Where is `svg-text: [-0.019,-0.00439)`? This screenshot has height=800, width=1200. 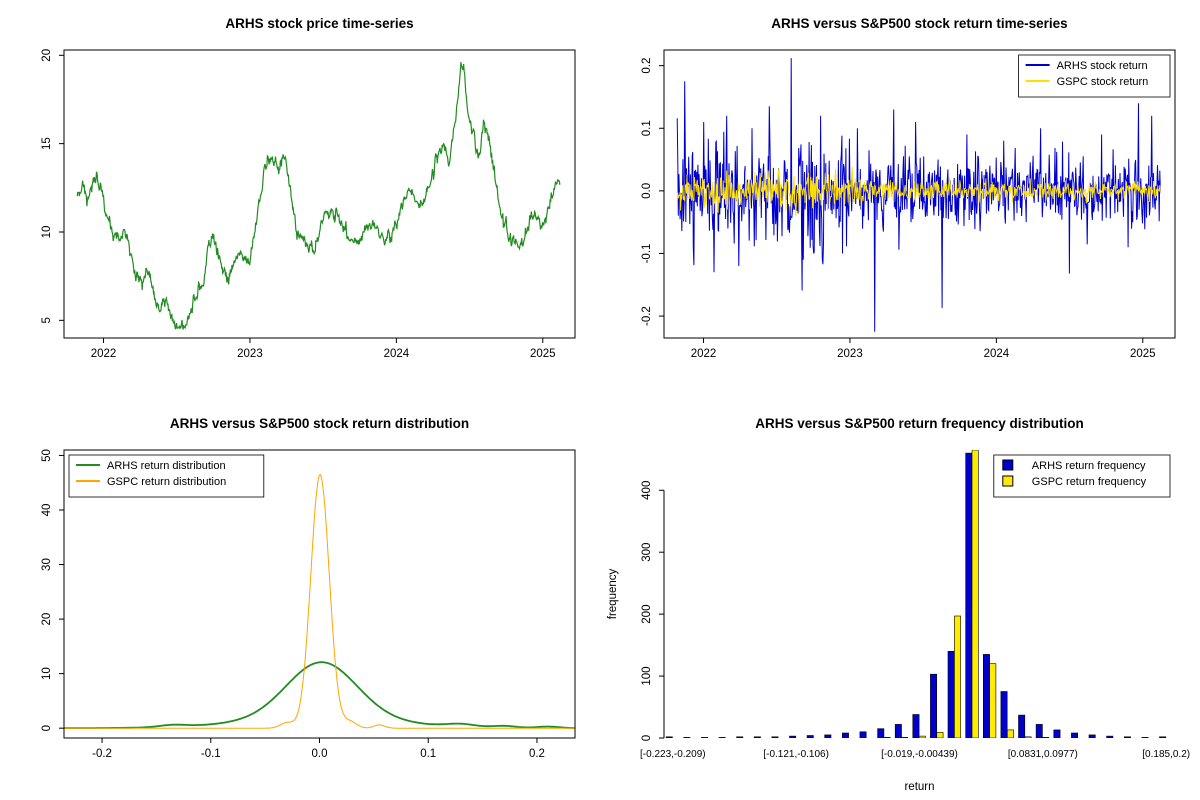 svg-text: [-0.019,-0.00439) is located at coordinates (919, 754).